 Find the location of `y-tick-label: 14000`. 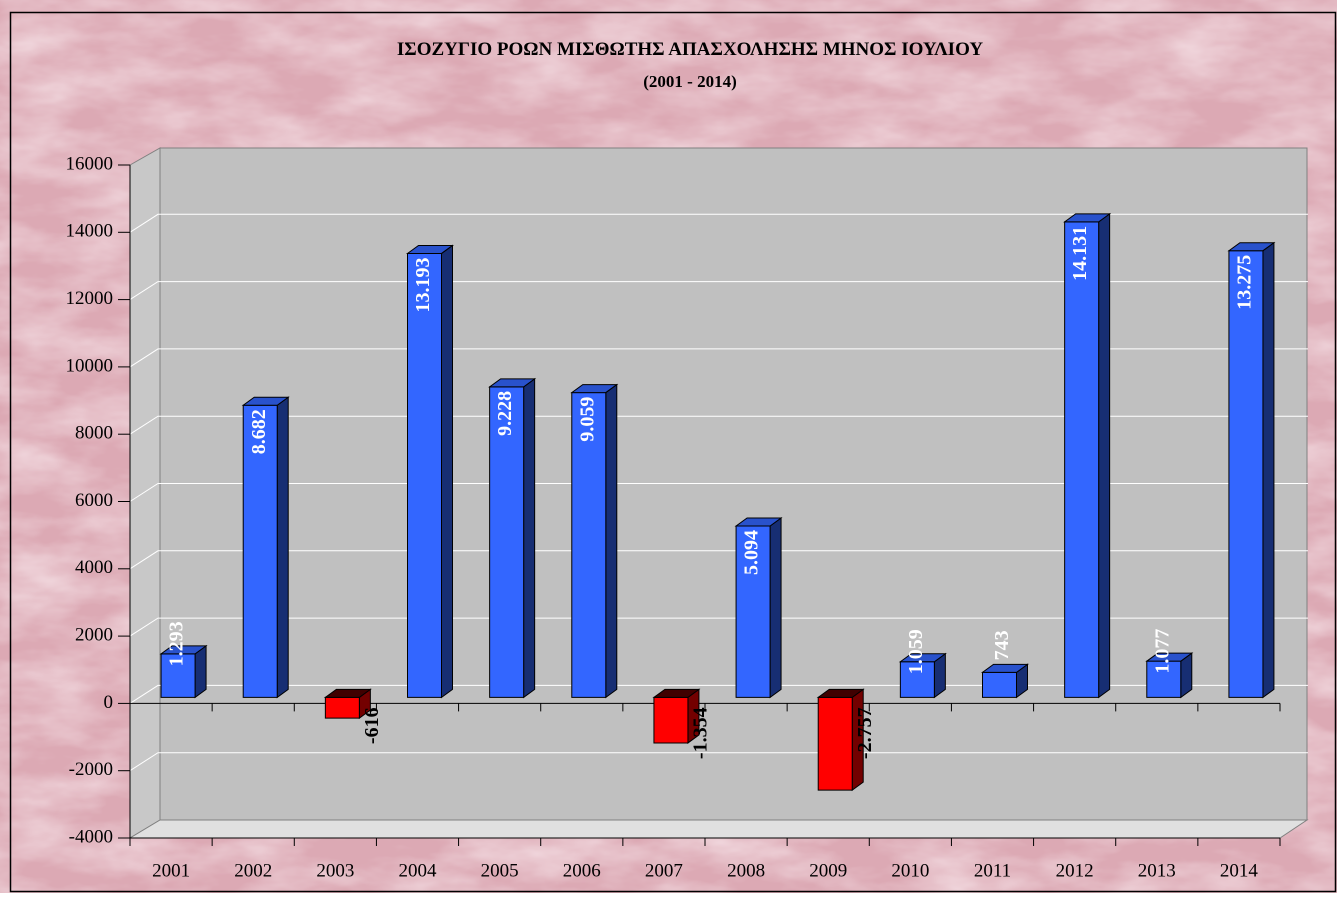

y-tick-label: 14000 is located at coordinates (90, 231).